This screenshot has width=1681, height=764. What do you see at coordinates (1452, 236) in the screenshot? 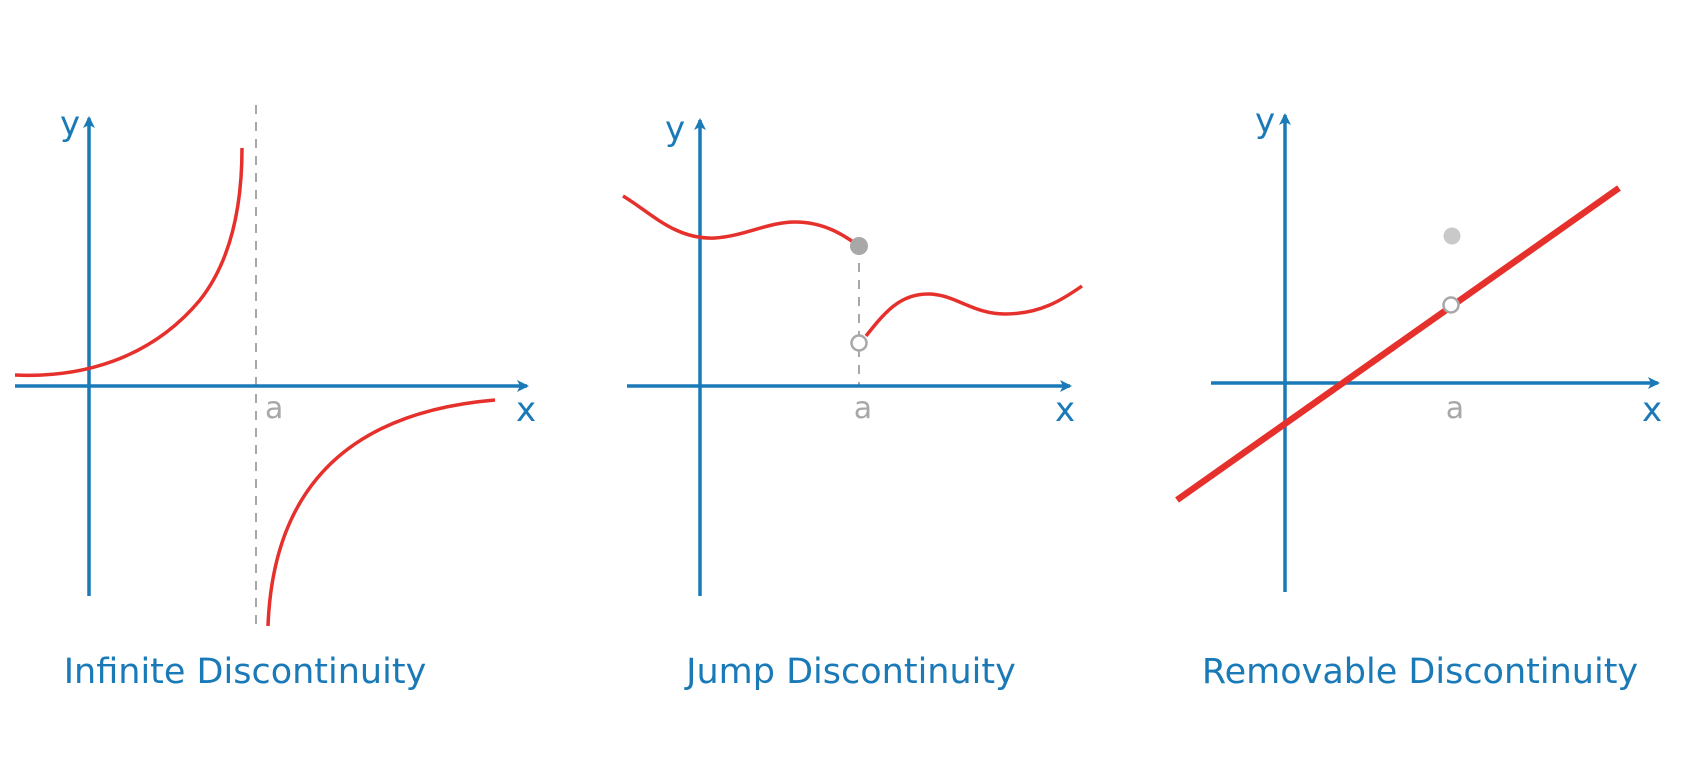
I see `displaced-point` at bounding box center [1452, 236].